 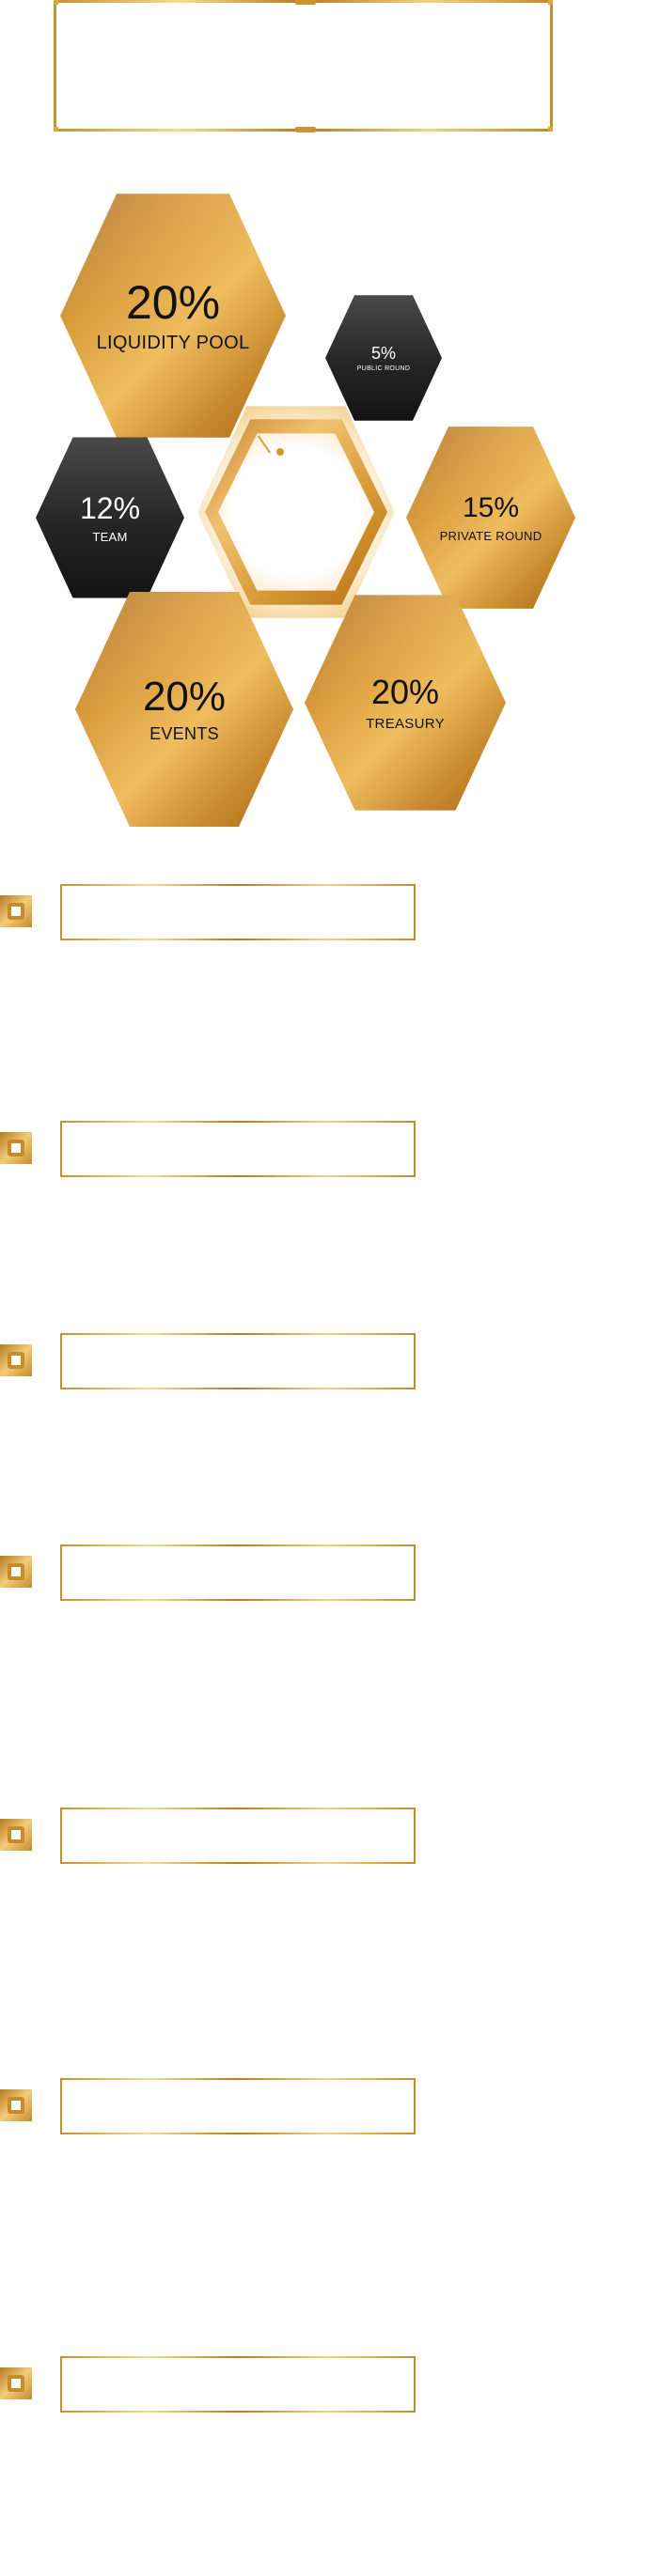 What do you see at coordinates (280, 452) in the screenshot?
I see `center-hex-dot` at bounding box center [280, 452].